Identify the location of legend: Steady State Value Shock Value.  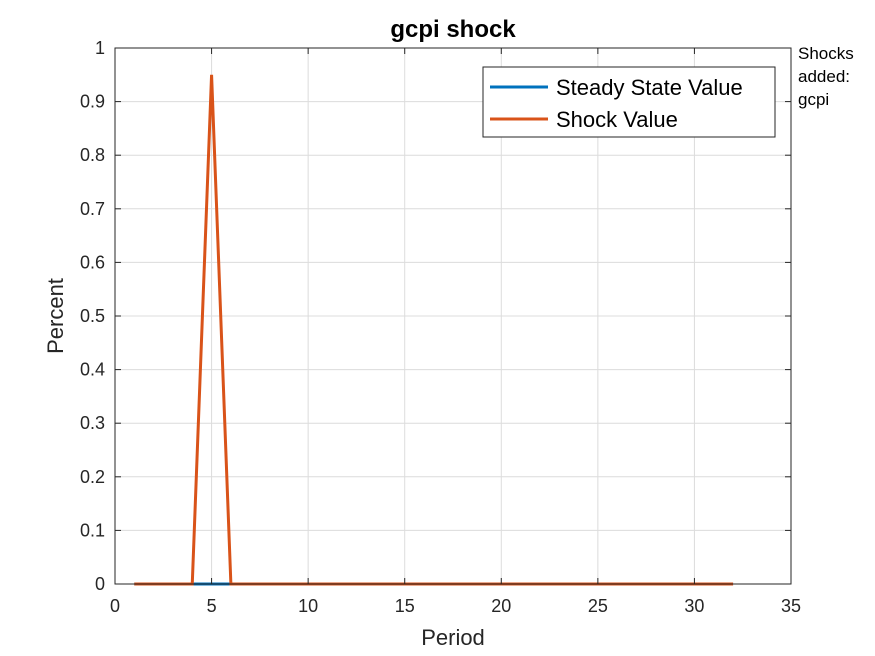
(629, 102).